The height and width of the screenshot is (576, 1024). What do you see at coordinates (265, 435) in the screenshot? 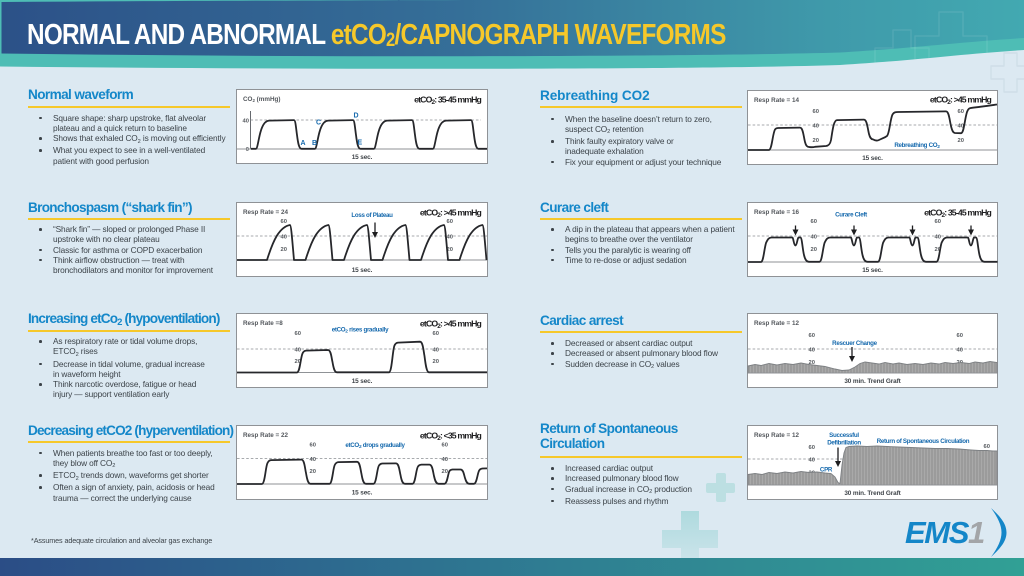
I see `svg-text: Resp Rate = 22` at bounding box center [265, 435].